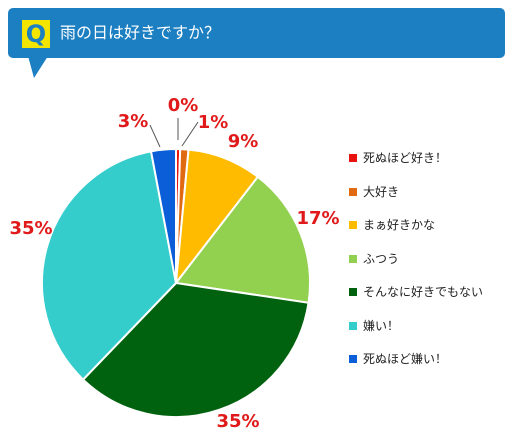 This screenshot has width=511, height=437. Describe the element at coordinates (399, 225) in the screenshot. I see `legend-label-2: まぁ好きかな` at that location.